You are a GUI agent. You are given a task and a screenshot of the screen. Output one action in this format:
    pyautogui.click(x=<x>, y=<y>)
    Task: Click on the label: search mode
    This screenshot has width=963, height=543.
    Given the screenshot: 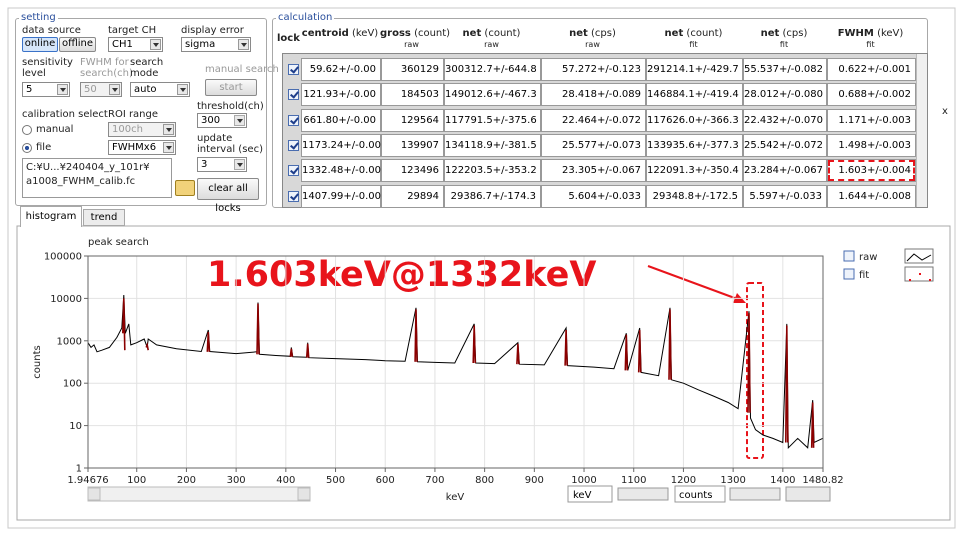 What is the action you would take?
    pyautogui.click(x=147, y=68)
    